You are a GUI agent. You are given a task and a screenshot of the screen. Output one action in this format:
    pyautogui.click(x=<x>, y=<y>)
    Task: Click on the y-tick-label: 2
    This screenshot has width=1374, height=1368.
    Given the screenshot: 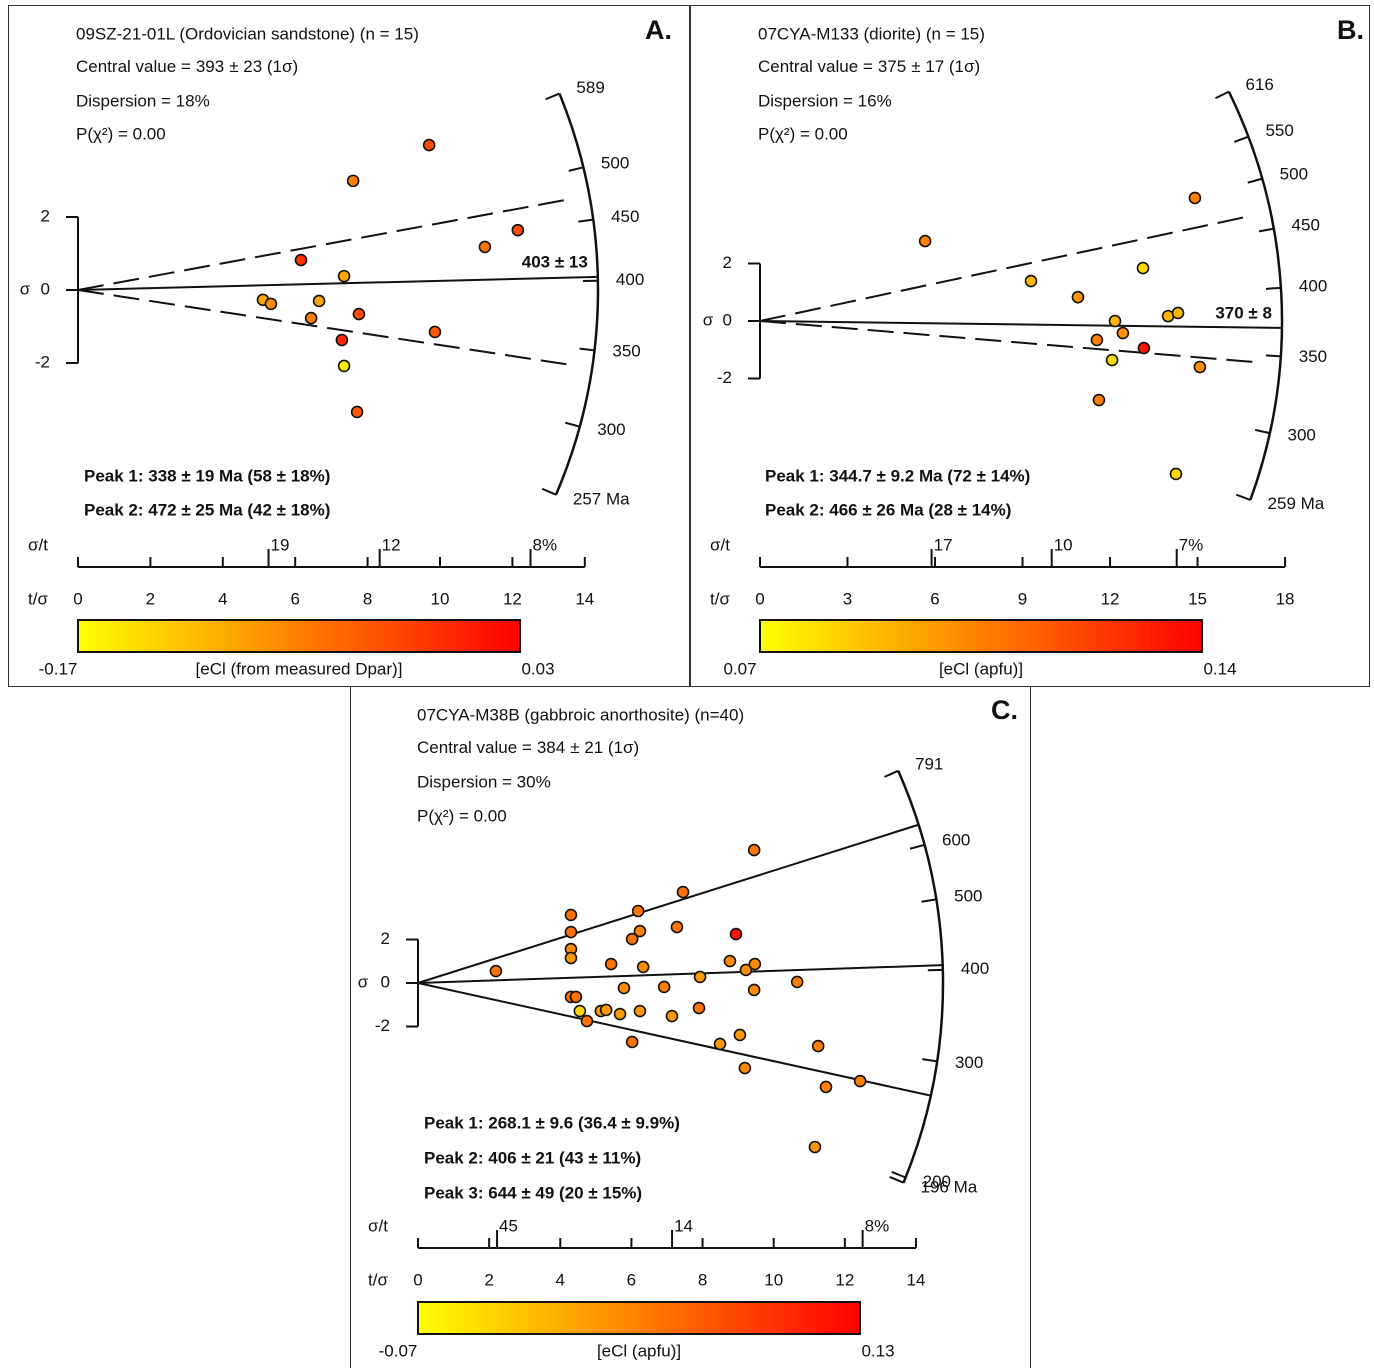 What is the action you would take?
    pyautogui.click(x=45, y=215)
    